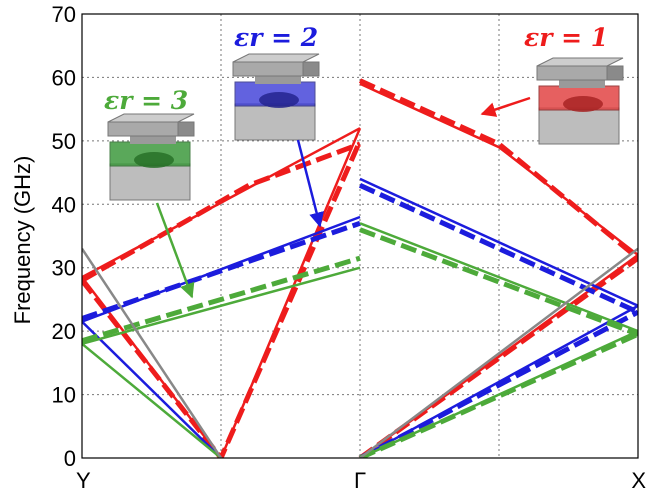  What do you see at coordinates (64, 141) in the screenshot?
I see `y-tick-label-5: 50` at bounding box center [64, 141].